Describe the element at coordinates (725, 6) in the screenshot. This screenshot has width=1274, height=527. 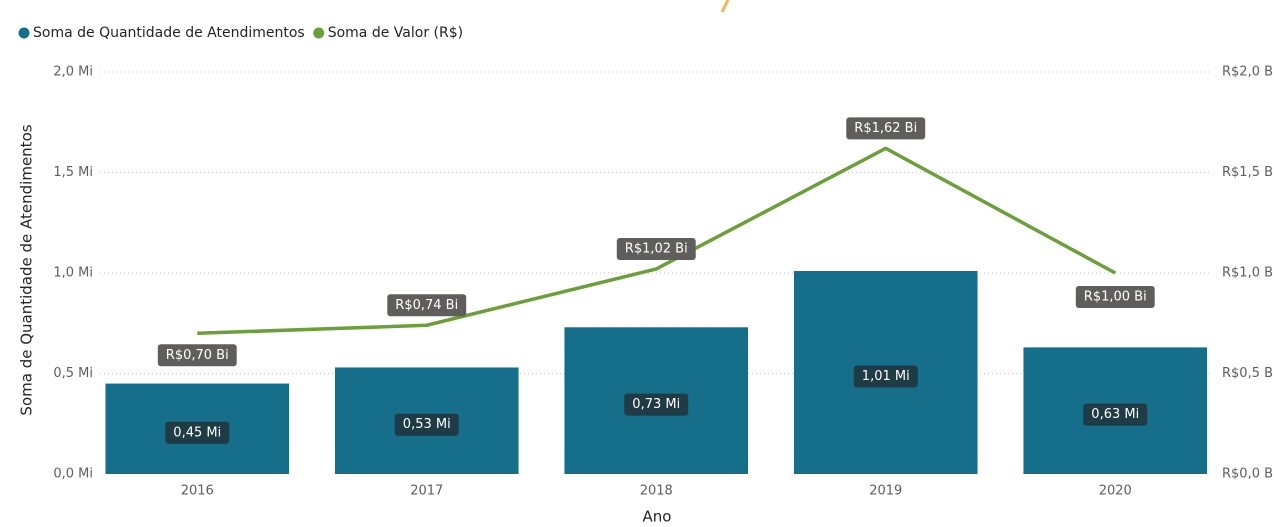
I see `decoration` at that location.